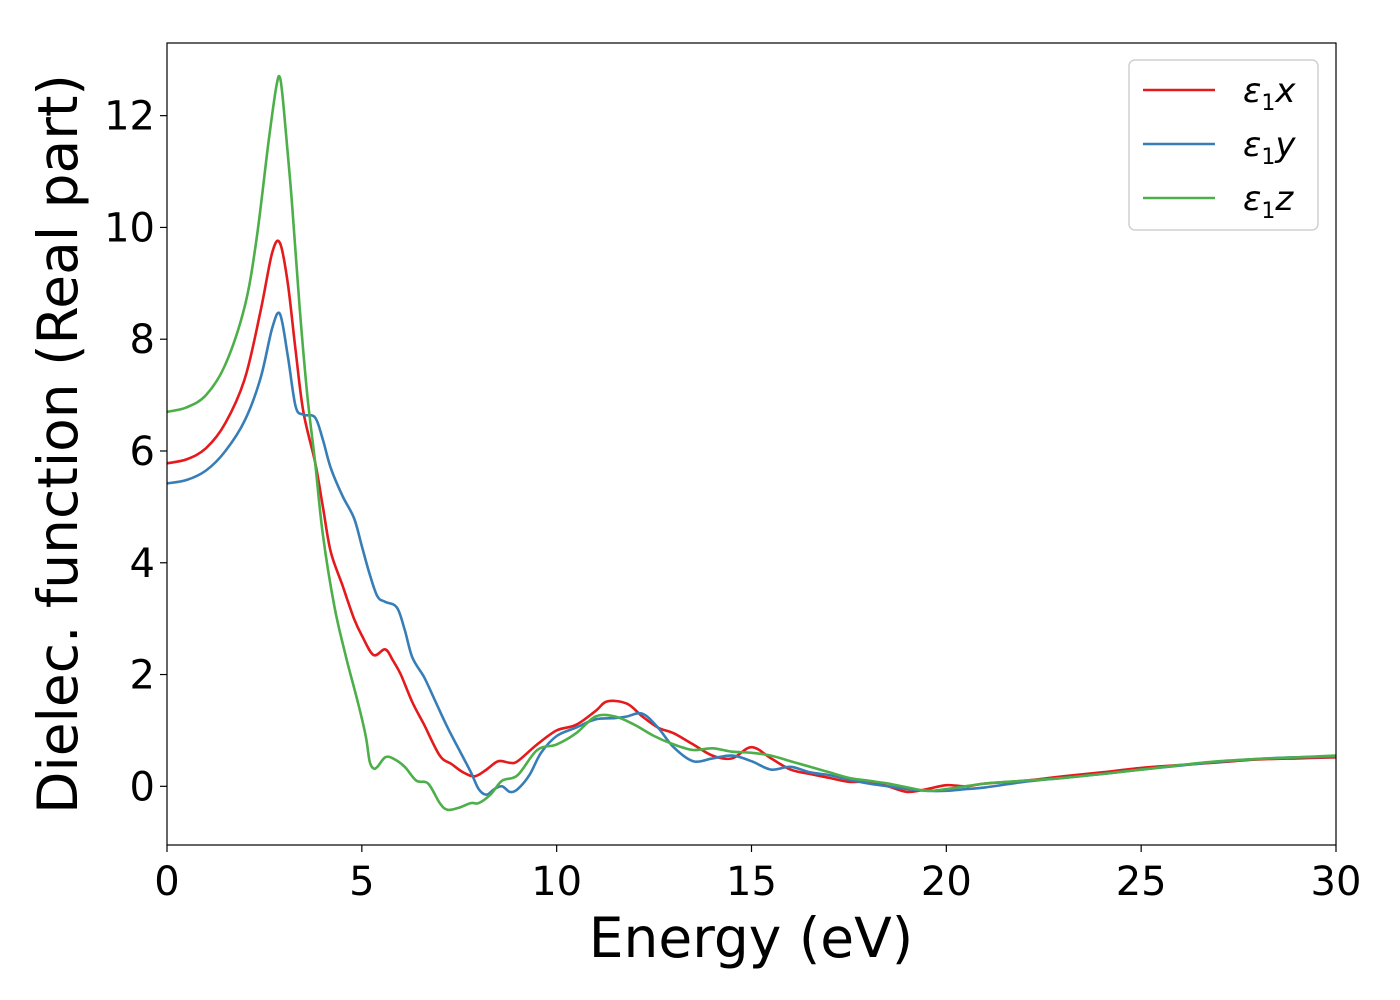 Image resolution: width=1400 pixels, height=1000 pixels. What do you see at coordinates (1269, 147) in the screenshot?
I see `legend-label-y: ε1y` at bounding box center [1269, 147].